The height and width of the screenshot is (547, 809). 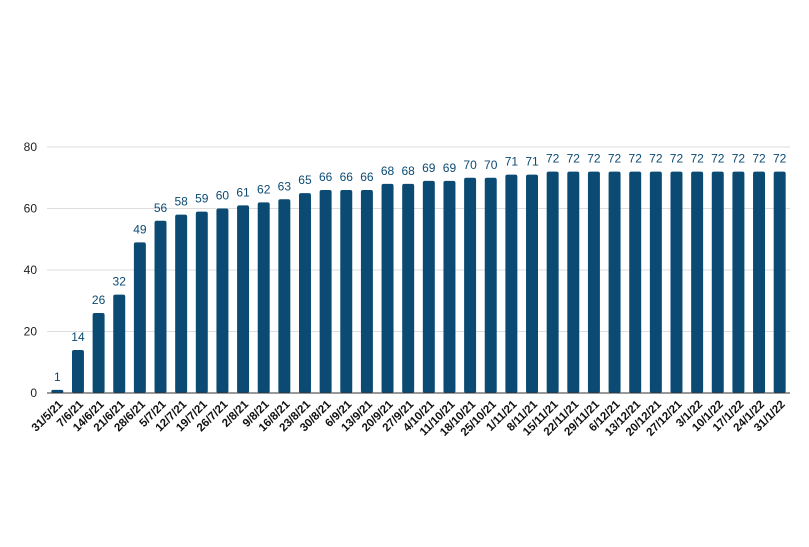 I want to click on y-axis-ticks: 0 20 40 60 80, so click(x=31, y=270).